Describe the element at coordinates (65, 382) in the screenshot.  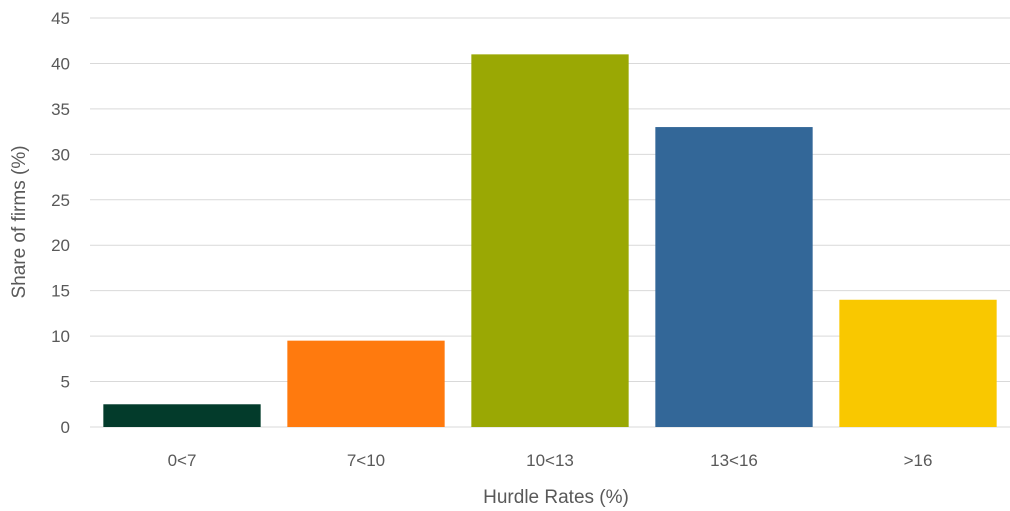
I see `y-tick-label: 5` at that location.